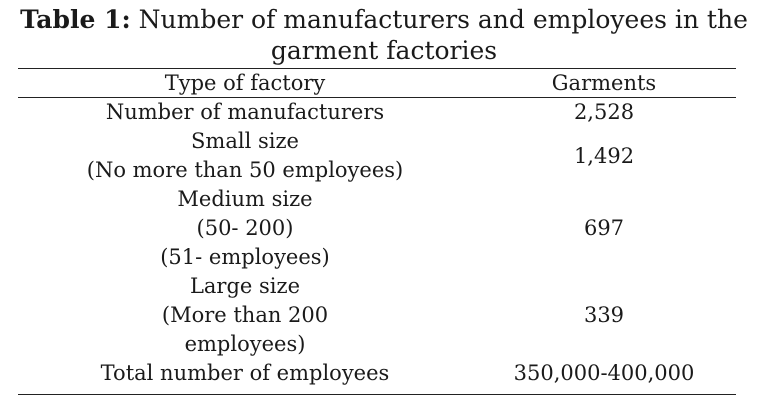  I want to click on row-type-cell: Total number of employees, so click(245, 373).